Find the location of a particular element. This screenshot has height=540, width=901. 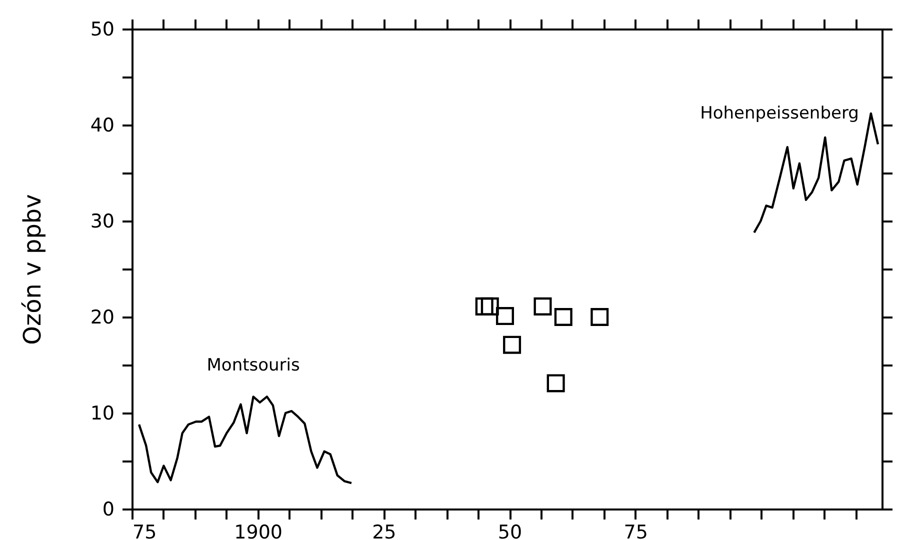

series-label: Montsouris is located at coordinates (253, 366).